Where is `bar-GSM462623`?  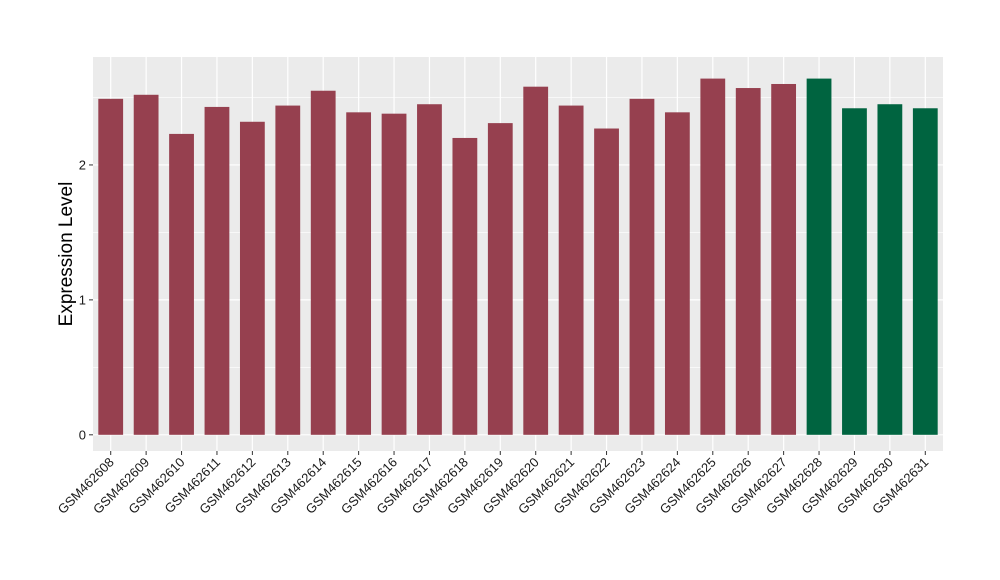 bar-GSM462623 is located at coordinates (642, 266).